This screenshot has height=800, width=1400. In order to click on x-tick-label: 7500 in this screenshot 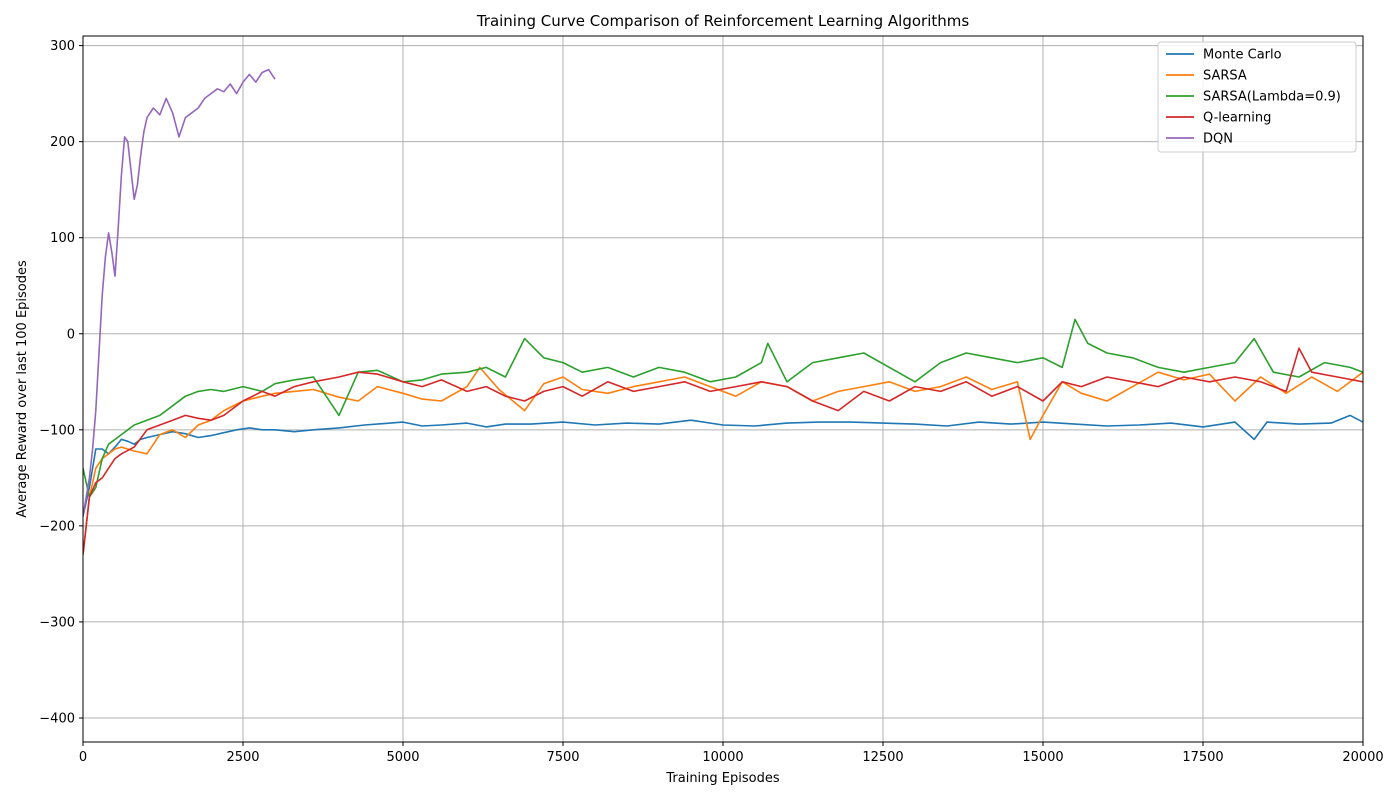, I will do `click(562, 757)`.